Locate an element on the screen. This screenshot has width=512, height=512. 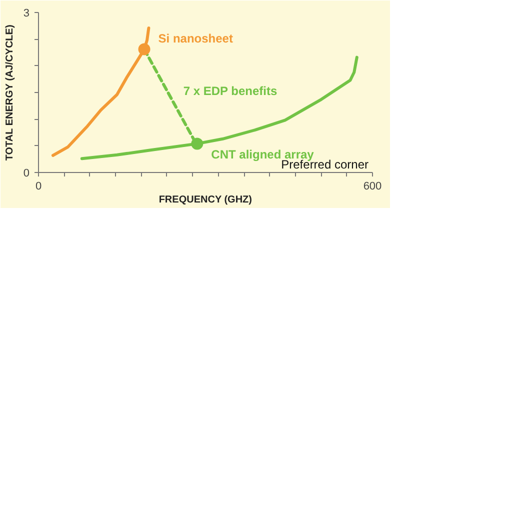
series-label: Si nanosheet is located at coordinates (195, 38).